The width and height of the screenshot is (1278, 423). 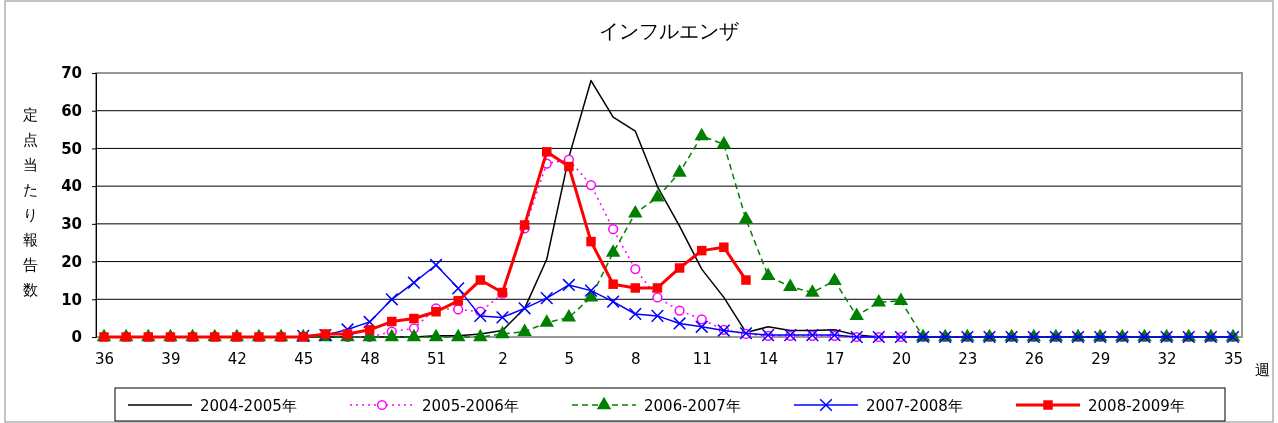 I want to click on y-tick-label: 0, so click(x=76, y=337).